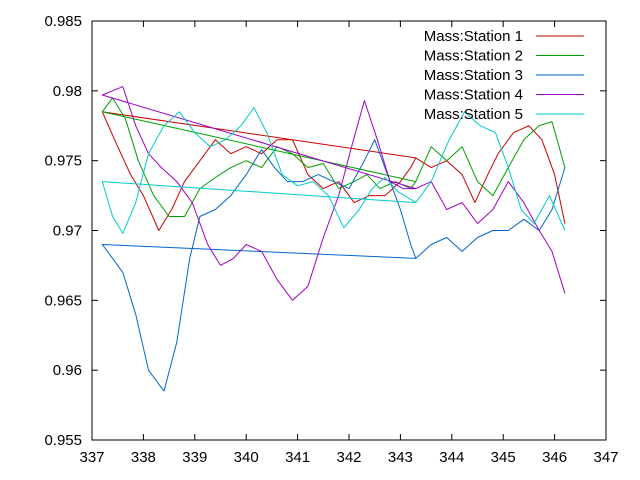 This screenshot has height=480, width=640. Describe the element at coordinates (67, 91) in the screenshot. I see `y-tick-label: 0.98` at that location.